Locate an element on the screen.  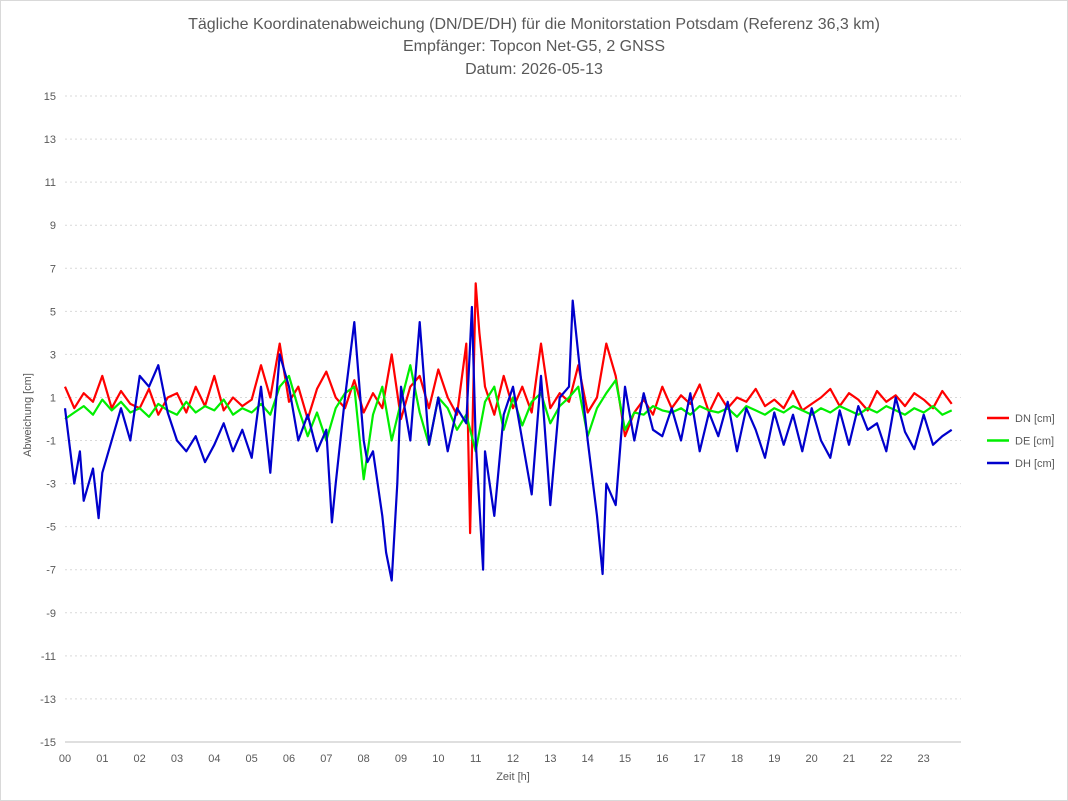
x-tick-label: 02 is located at coordinates (140, 759).